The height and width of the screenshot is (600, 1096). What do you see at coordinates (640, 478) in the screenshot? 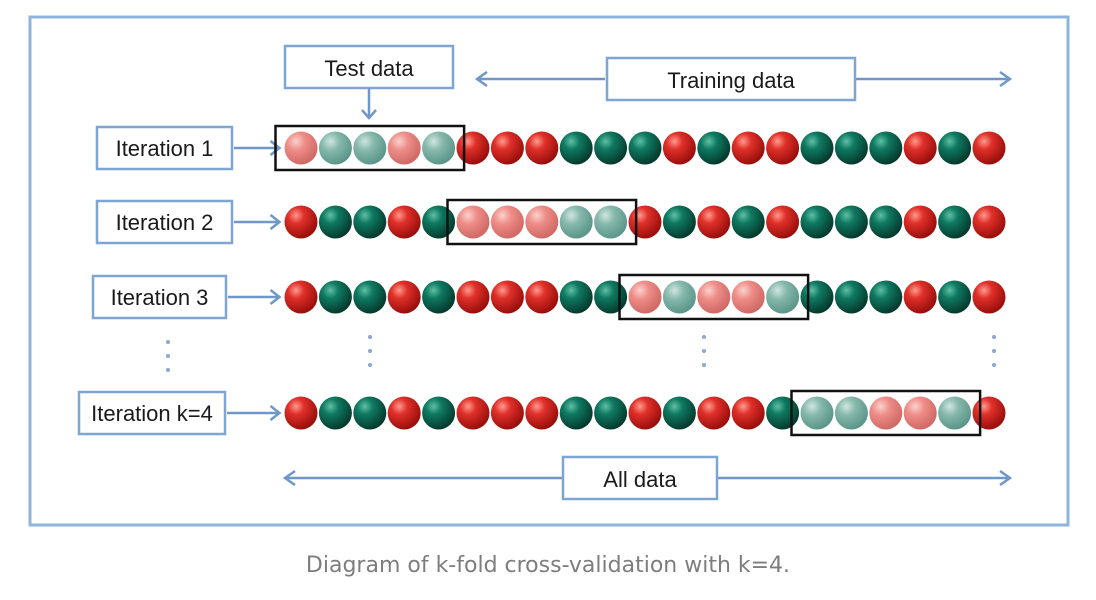
I see `all-data-label: All data` at bounding box center [640, 478].